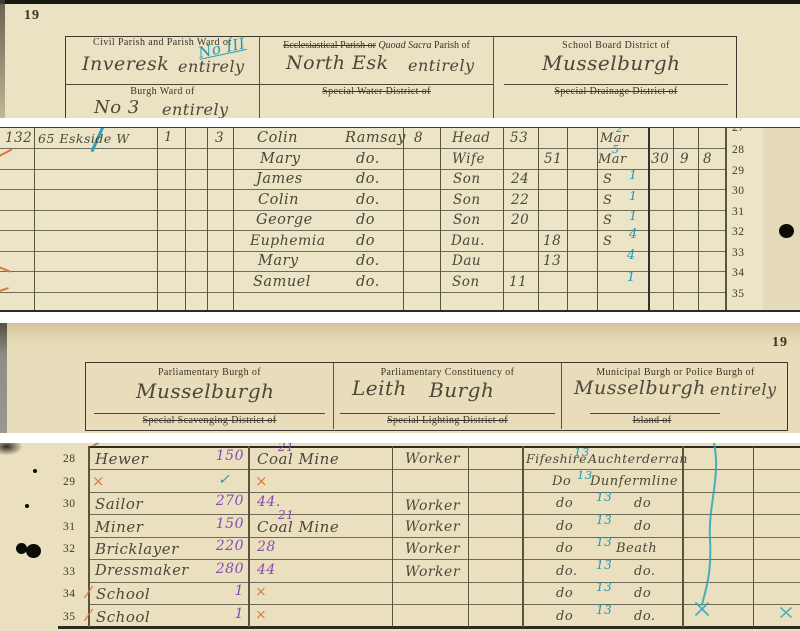 This screenshot has height=631, width=800. I want to click on census-row: Mary do. Wife 51 Mar 5 30 9 8, so click(400, 156).